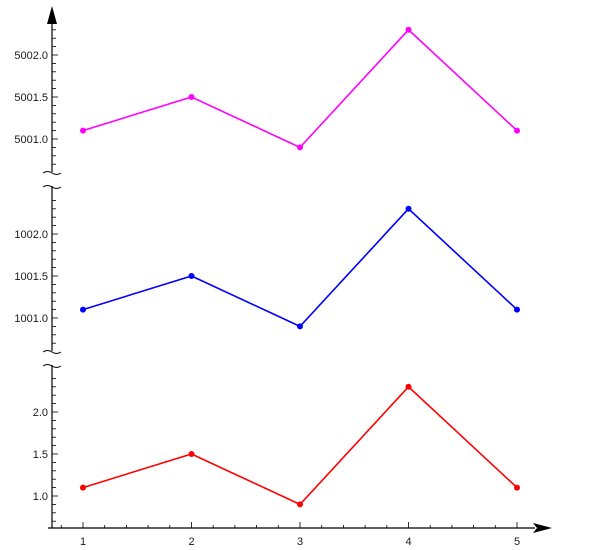  Describe the element at coordinates (408, 542) in the screenshot. I see `x-tick-label: 4` at that location.